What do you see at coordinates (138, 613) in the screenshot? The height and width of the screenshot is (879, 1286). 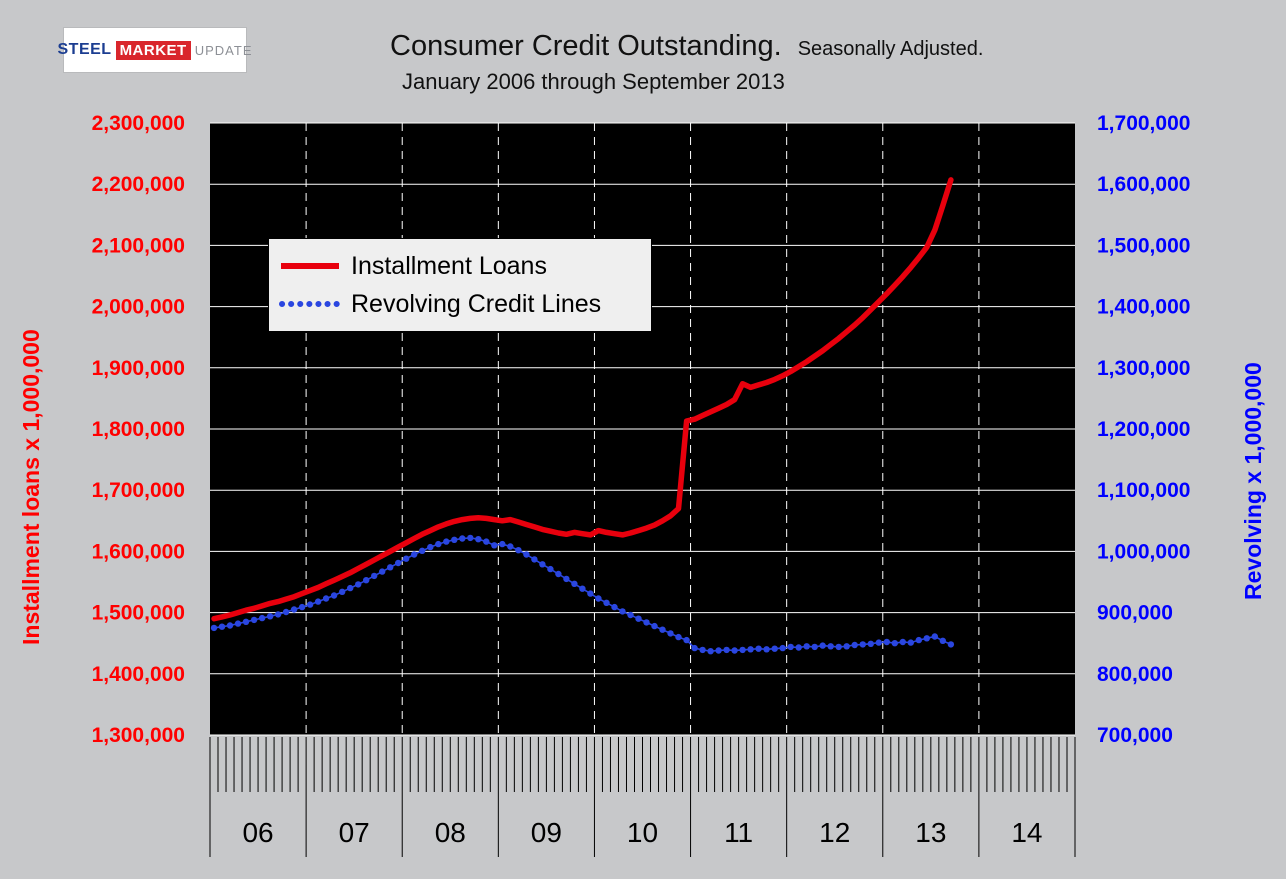 I see `left-axis-tick-label: 1,500,000` at bounding box center [138, 613].